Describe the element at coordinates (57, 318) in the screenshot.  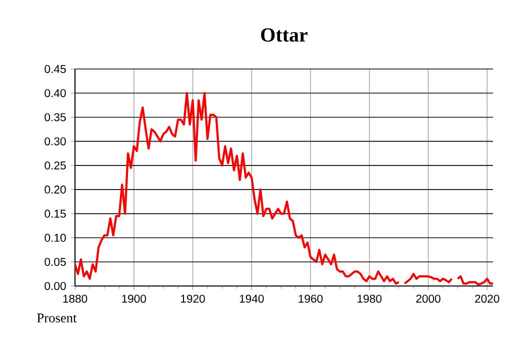
I see `y-axis-title: Prosent` at that location.